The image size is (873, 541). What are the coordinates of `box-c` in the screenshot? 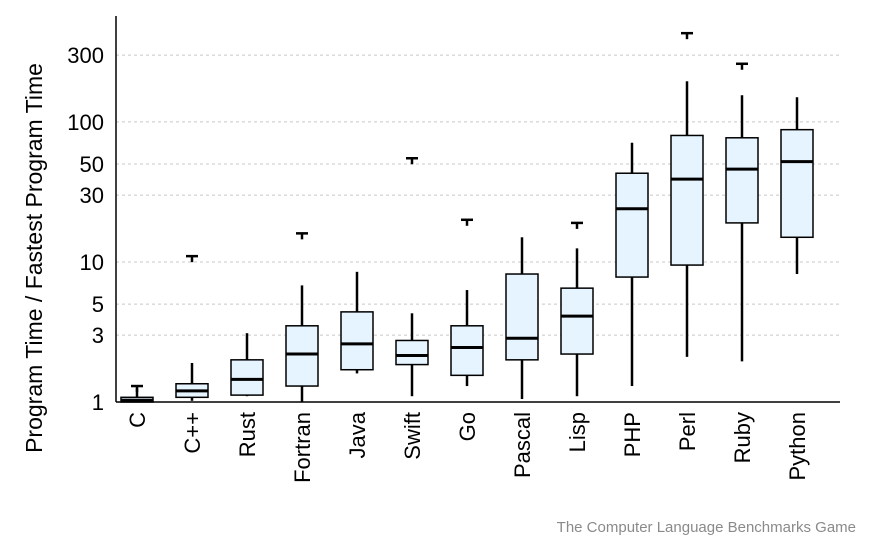 It's located at (137, 393).